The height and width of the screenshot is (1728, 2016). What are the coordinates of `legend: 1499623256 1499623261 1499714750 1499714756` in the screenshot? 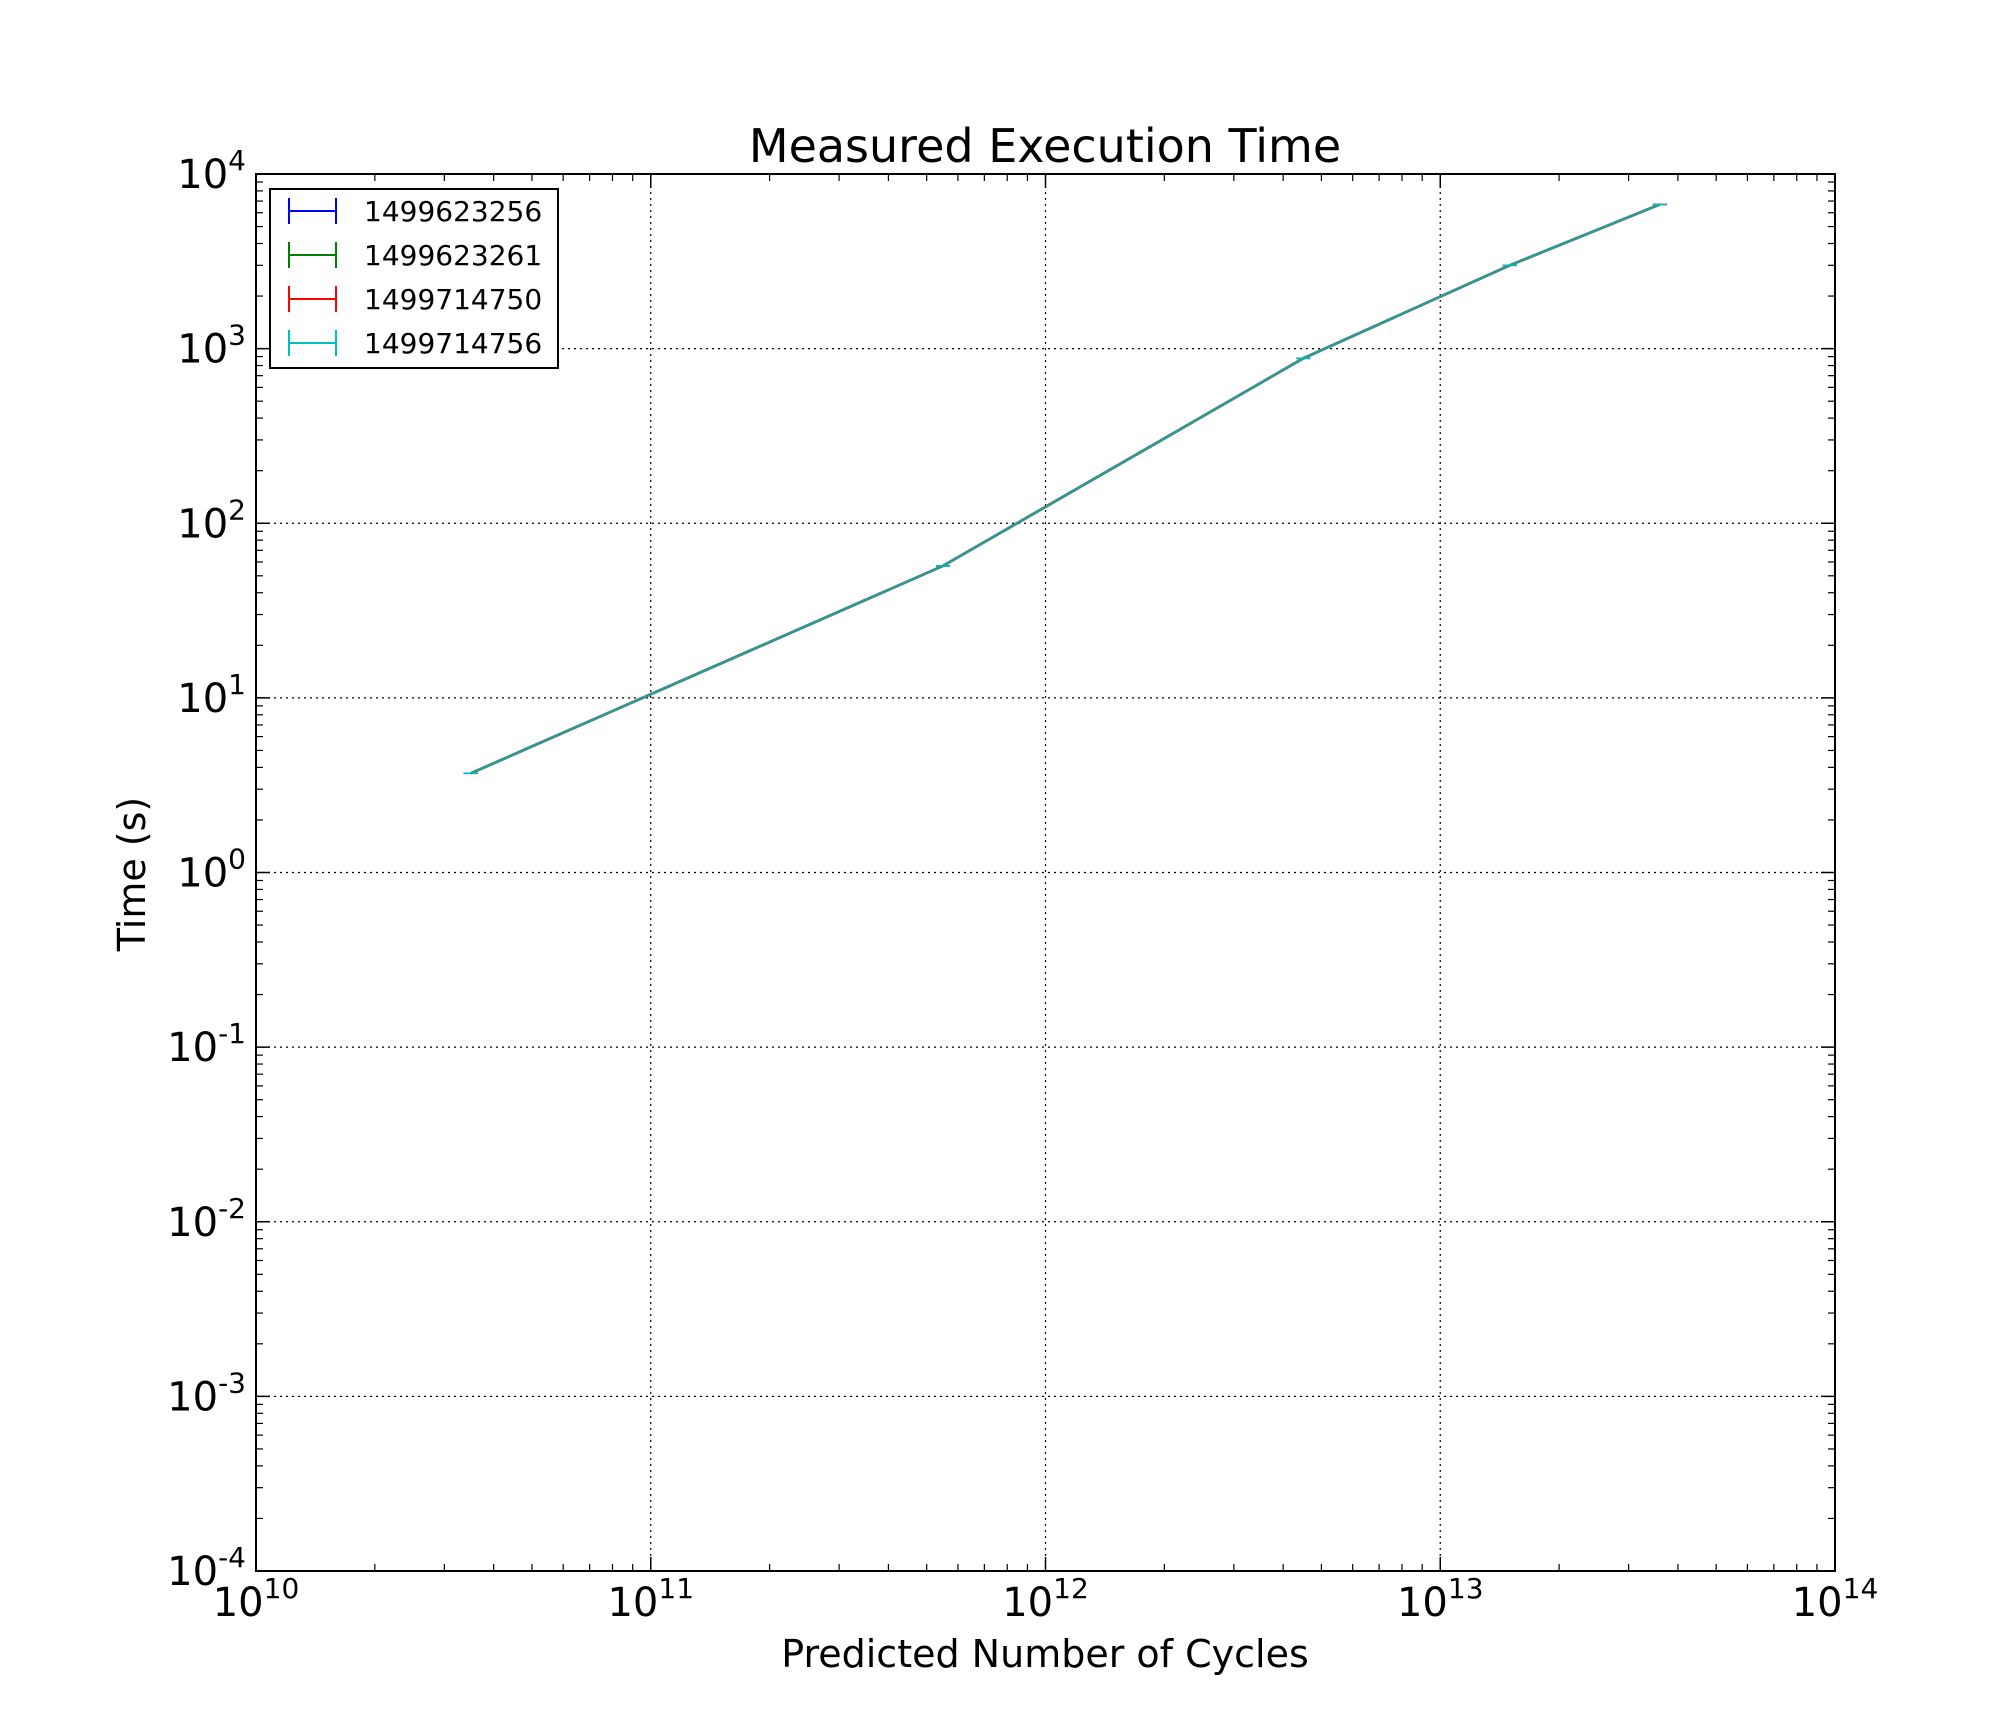 It's located at (414, 278).